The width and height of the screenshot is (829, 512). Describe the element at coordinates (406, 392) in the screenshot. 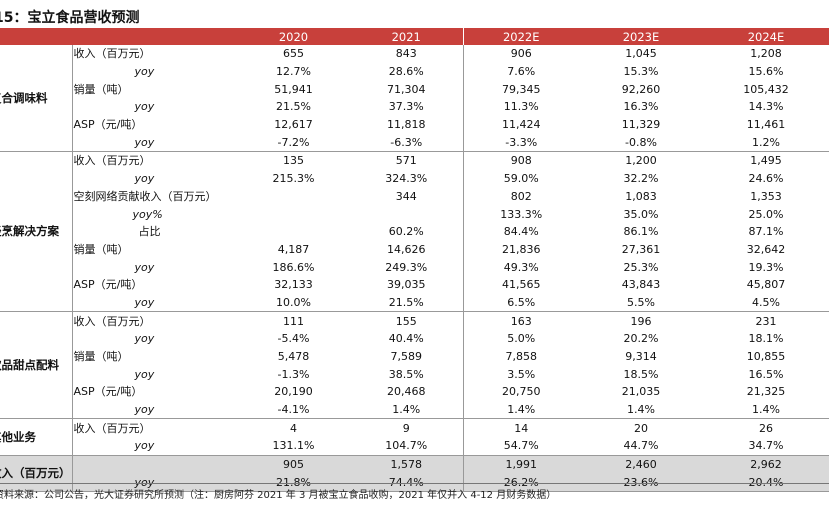

I see `cell-value: 20,468` at that location.